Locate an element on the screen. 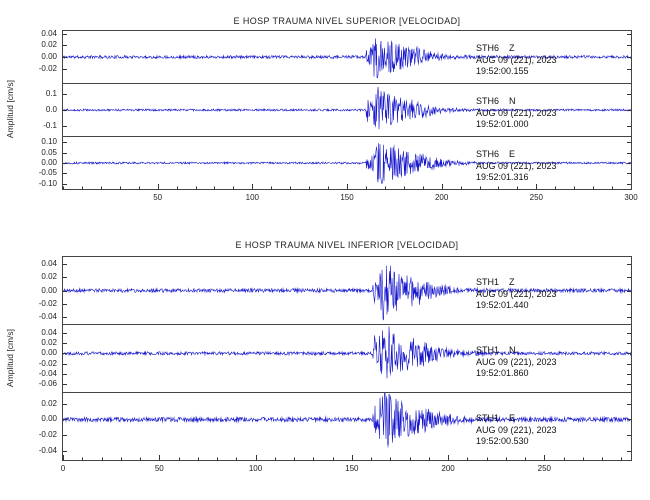  y-tick-label: -0.05 is located at coordinates (47, 173).